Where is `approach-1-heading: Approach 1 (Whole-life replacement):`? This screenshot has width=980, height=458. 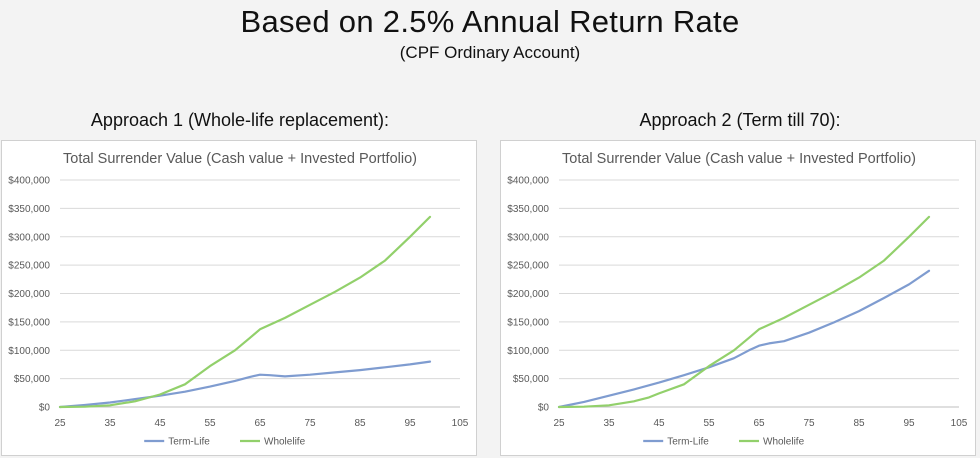
approach-1-heading: Approach 1 (Whole-life replacement): is located at coordinates (240, 120).